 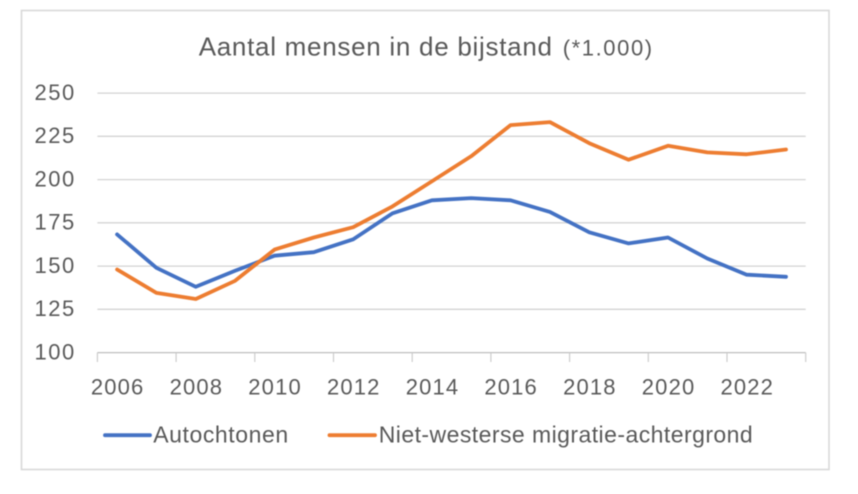 What do you see at coordinates (432, 386) in the screenshot?
I see `svg-text: 2014` at bounding box center [432, 386].